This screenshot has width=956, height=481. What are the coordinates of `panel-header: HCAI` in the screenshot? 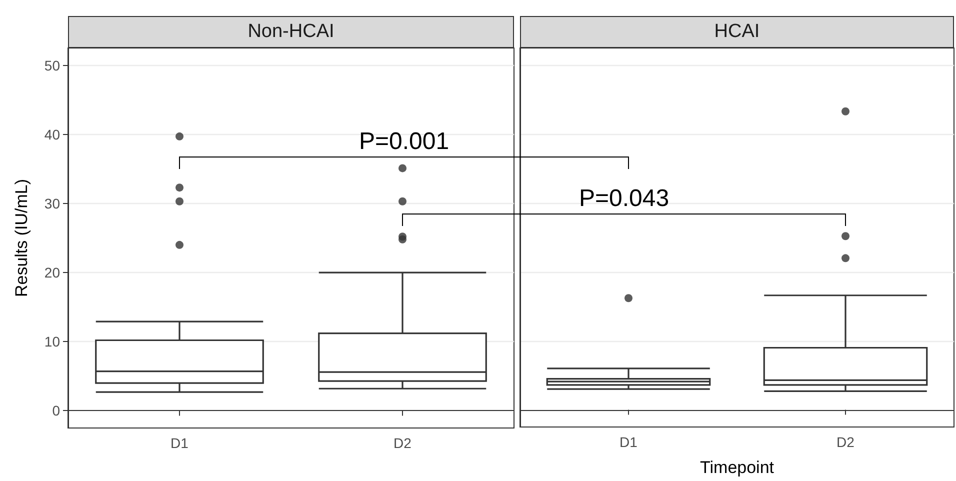 It's located at (737, 32).